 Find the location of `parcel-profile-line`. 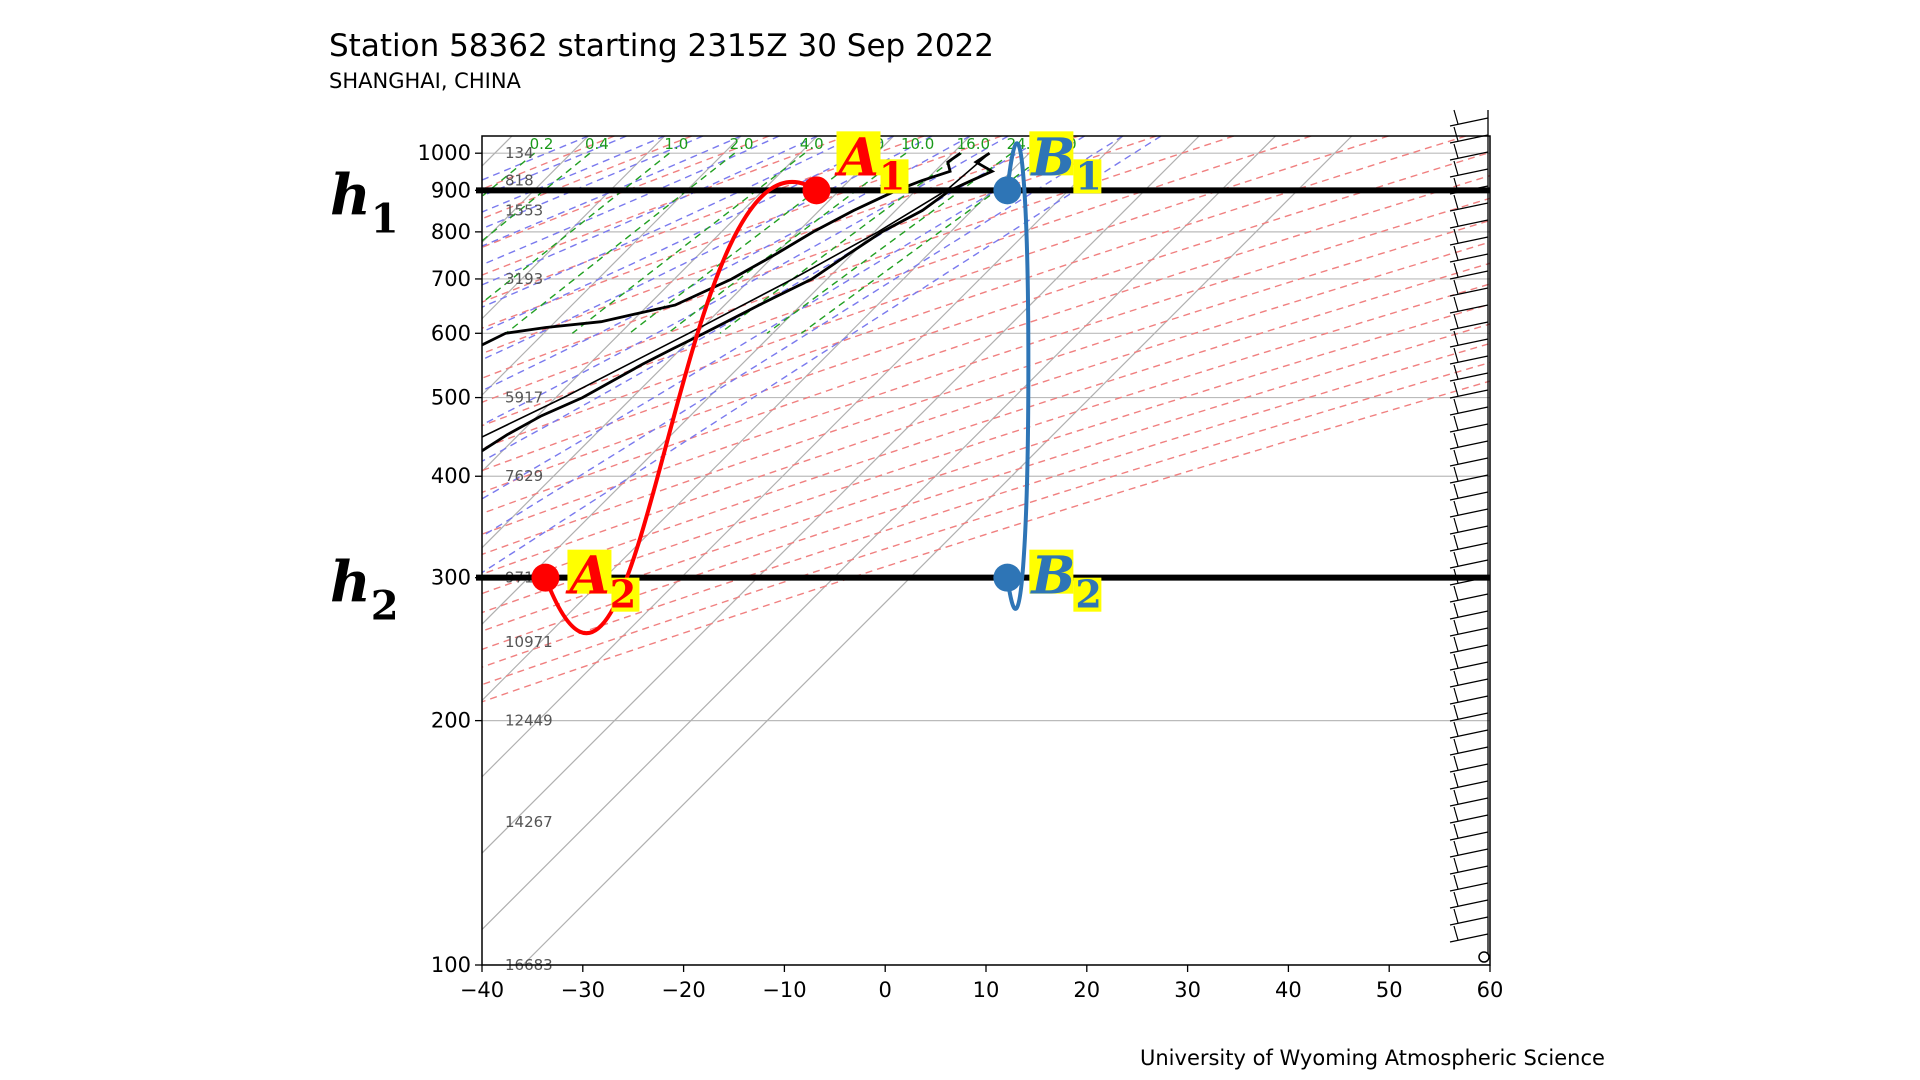

parcel-profile-line is located at coordinates (736, 295).